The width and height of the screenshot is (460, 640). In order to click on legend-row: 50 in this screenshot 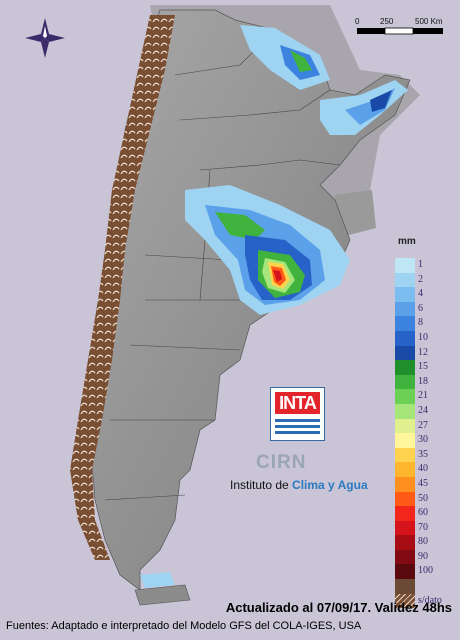, I will do `click(425, 499)`.